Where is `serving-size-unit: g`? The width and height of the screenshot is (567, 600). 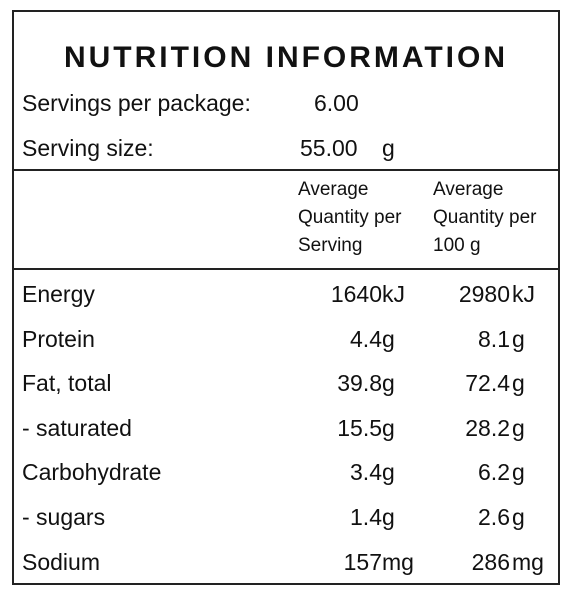
serving-size-unit: g is located at coordinates (388, 148).